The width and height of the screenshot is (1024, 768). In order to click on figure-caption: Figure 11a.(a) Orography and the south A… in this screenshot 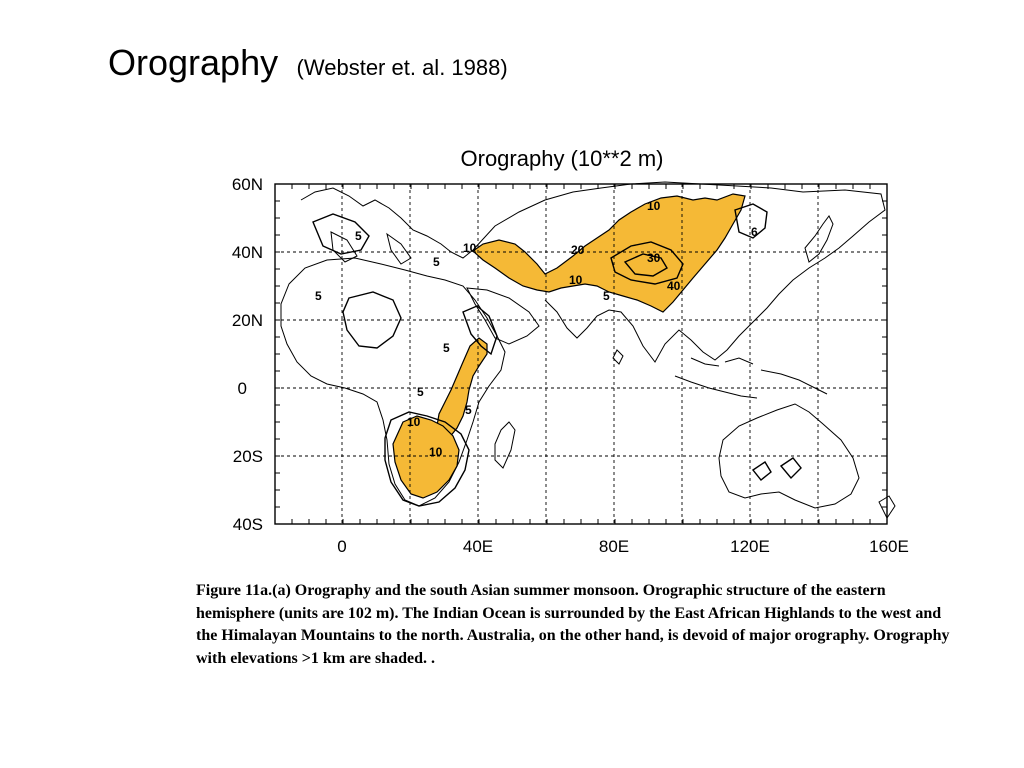, I will do `click(573, 624)`.